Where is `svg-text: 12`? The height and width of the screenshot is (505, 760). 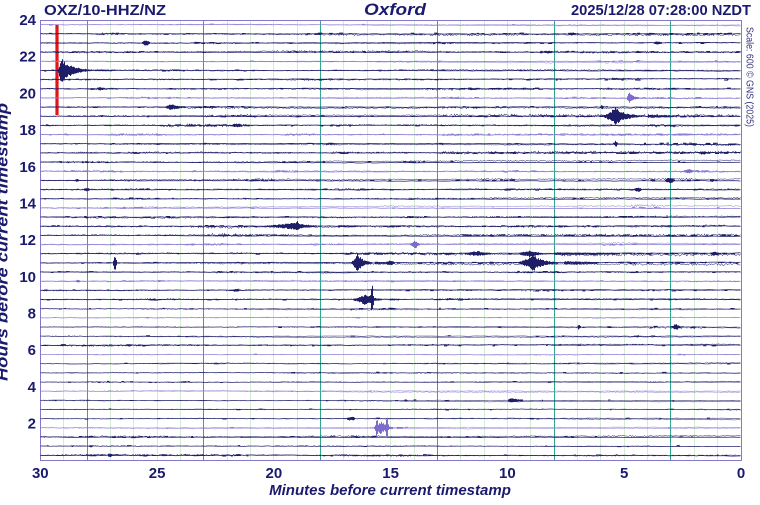 svg-text: 12 is located at coordinates (27, 240).